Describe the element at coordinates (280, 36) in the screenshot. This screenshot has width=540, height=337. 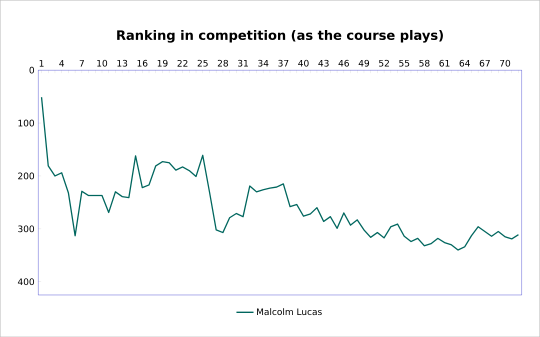
I see `chart-title: Ranking in competition (as the course plays)` at that location.